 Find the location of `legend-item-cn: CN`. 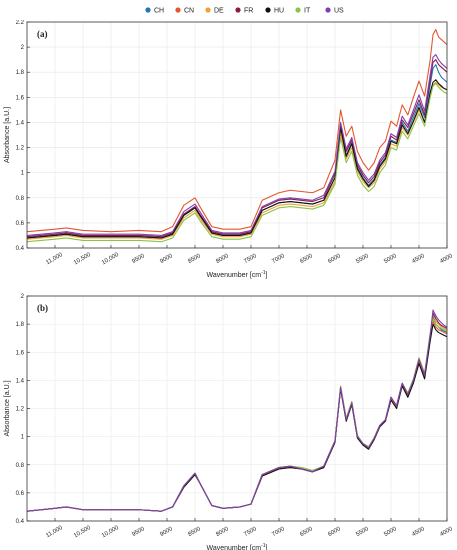

legend-item-cn: CN is located at coordinates (184, 11).